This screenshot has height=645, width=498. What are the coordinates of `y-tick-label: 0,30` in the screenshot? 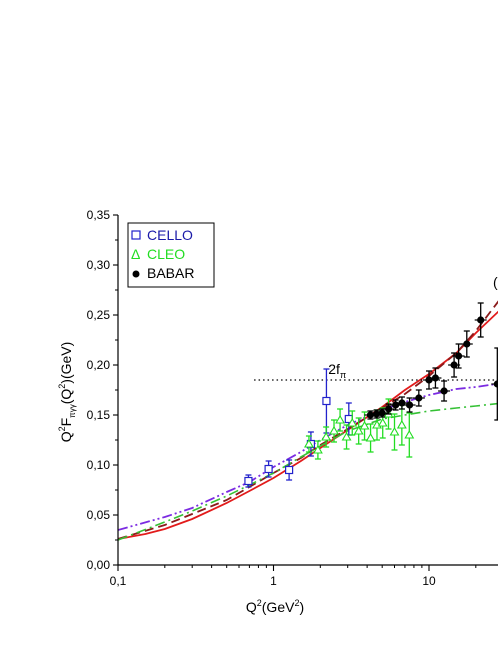 It's located at (99, 265).